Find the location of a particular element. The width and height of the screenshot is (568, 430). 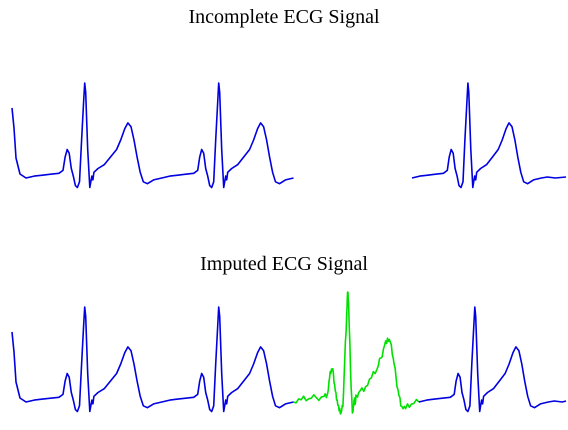

ecg-line-imputed-segment is located at coordinates (356, 353).